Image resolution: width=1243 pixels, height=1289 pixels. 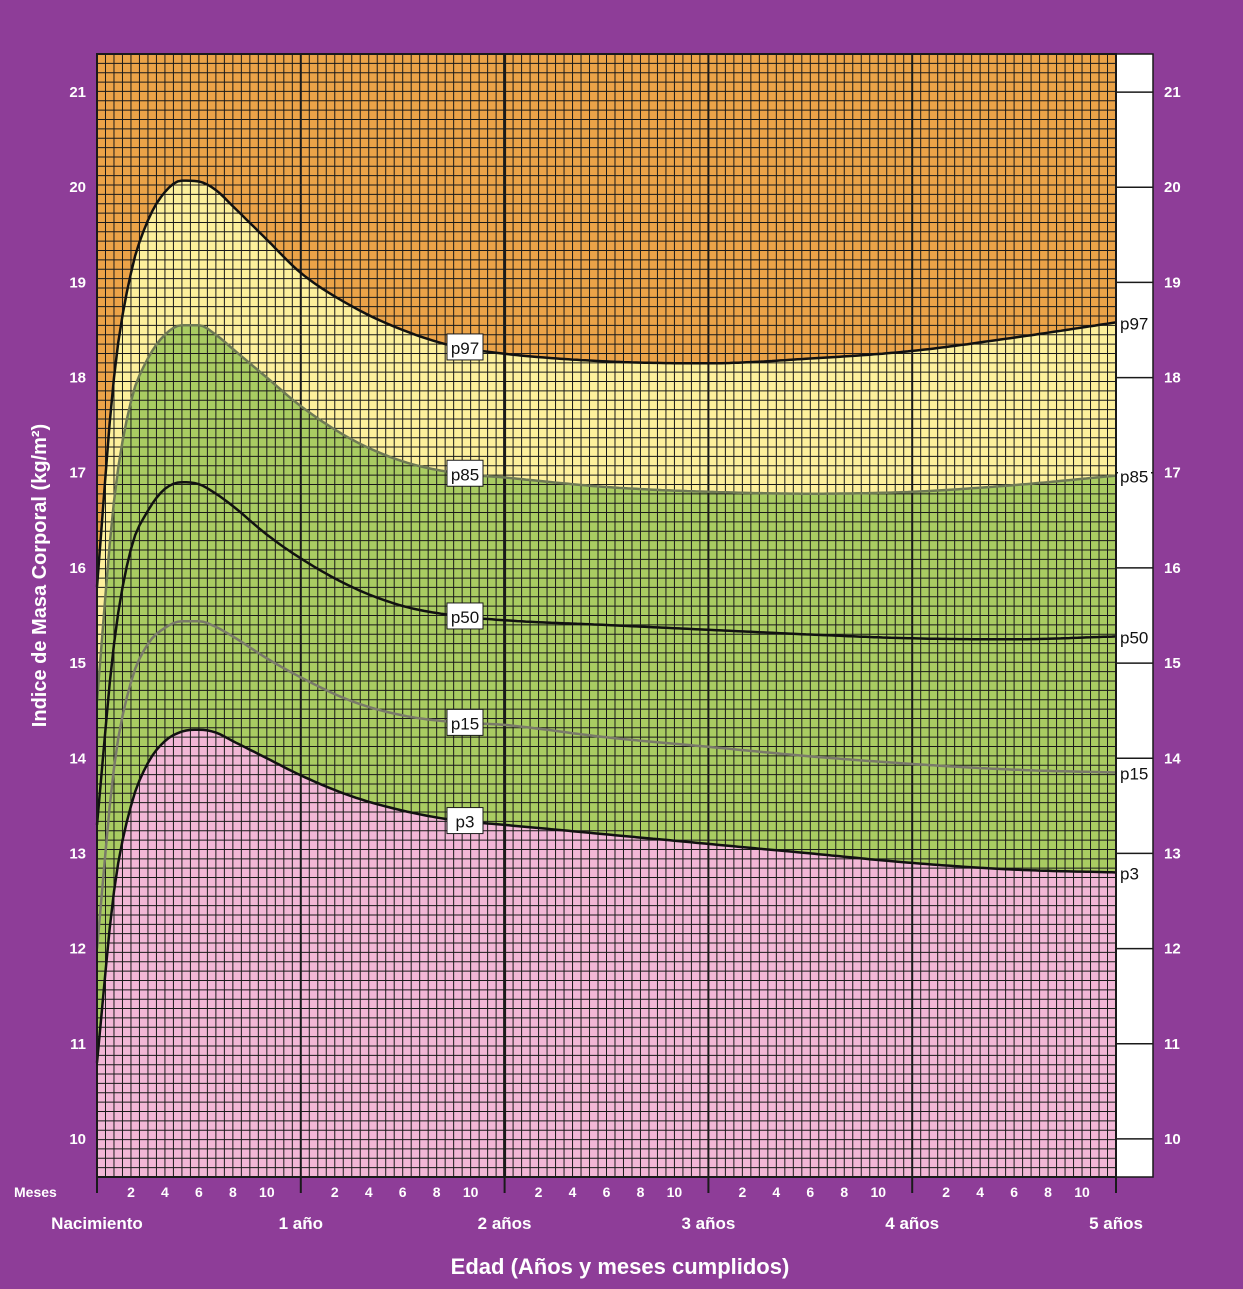 I want to click on series-label-text: p15, so click(x=465, y=723).